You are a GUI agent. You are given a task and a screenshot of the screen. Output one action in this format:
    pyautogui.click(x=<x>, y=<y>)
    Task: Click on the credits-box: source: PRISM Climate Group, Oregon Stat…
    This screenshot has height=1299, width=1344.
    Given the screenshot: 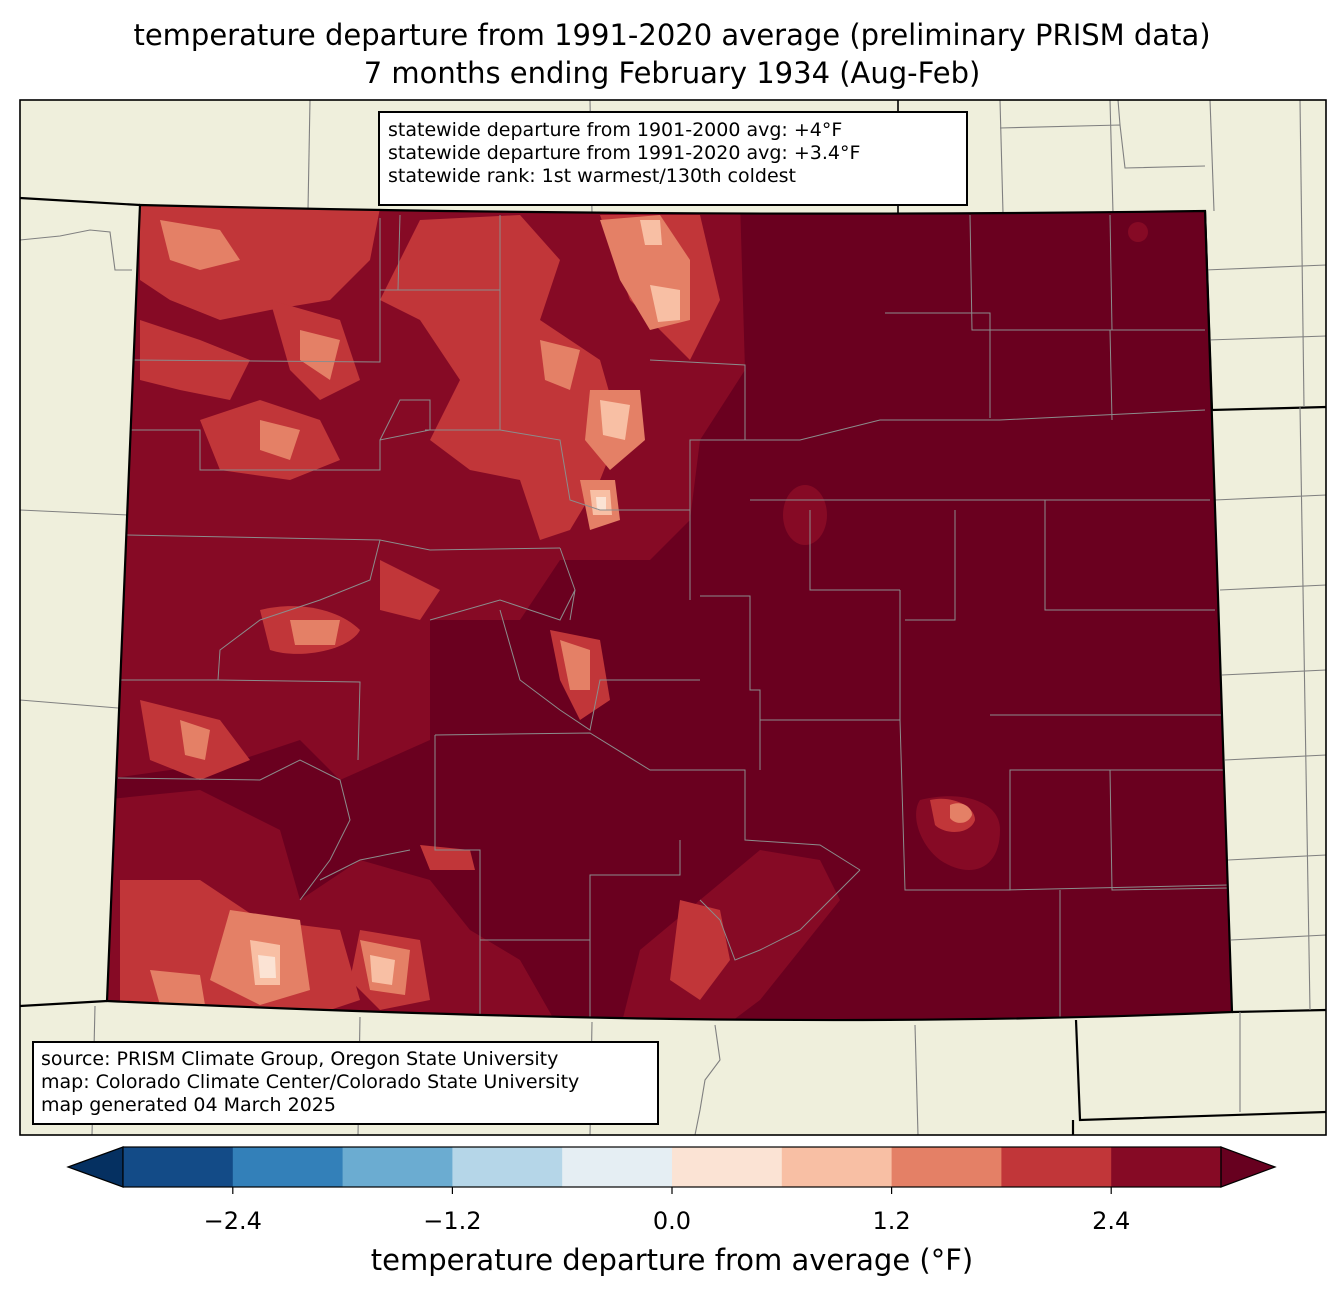 What is the action you would take?
    pyautogui.click(x=345, y=1083)
    